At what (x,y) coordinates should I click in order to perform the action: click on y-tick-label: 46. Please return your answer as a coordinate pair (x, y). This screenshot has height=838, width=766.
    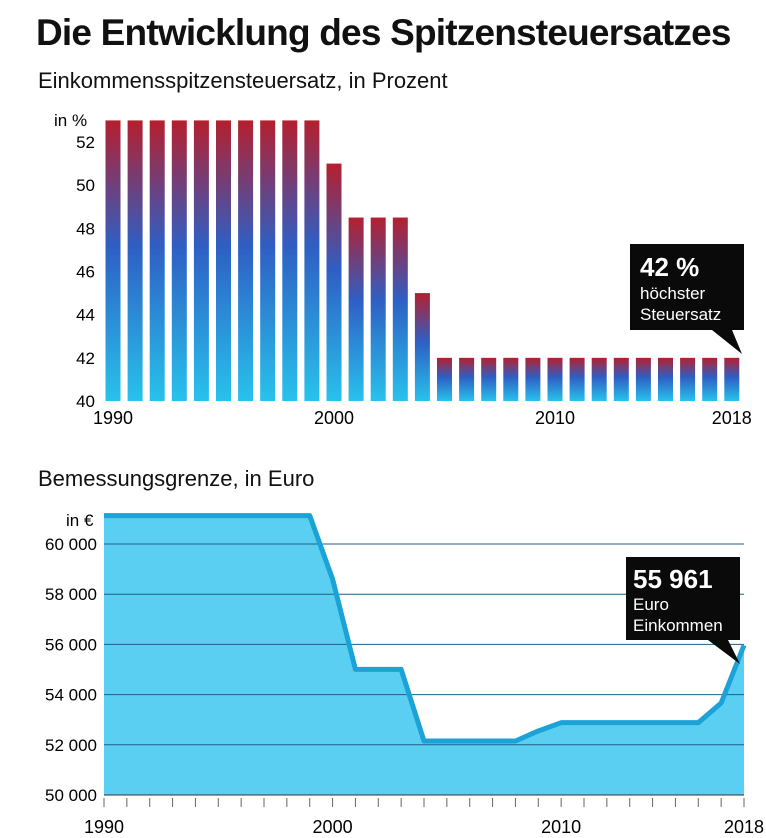
    Looking at the image, I should click on (85, 272).